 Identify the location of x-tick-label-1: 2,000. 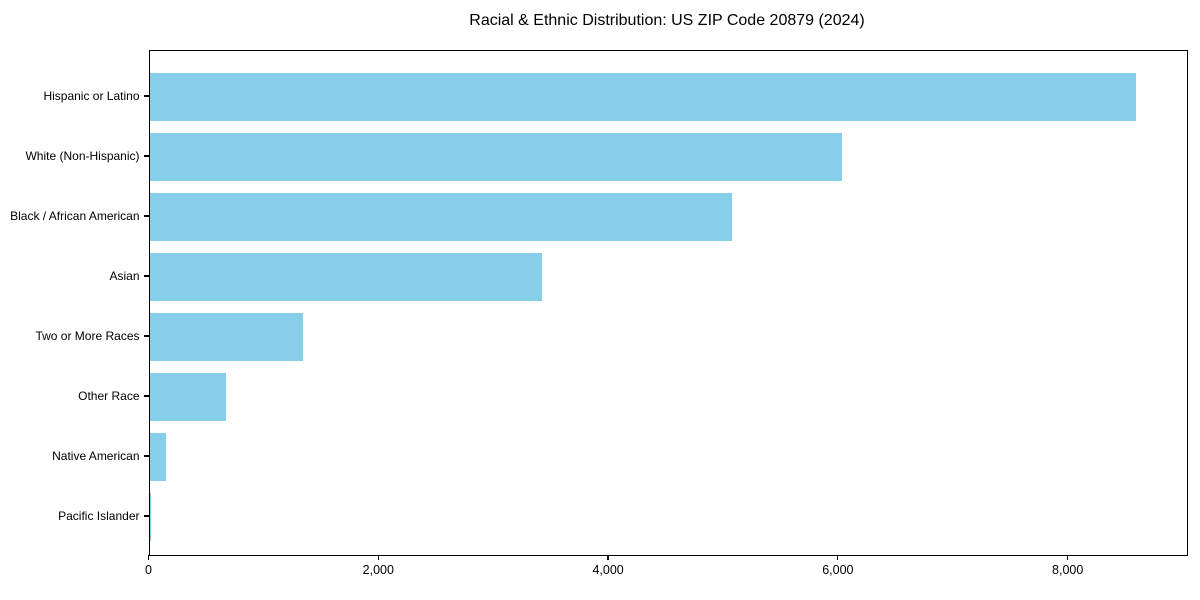
(378, 570).